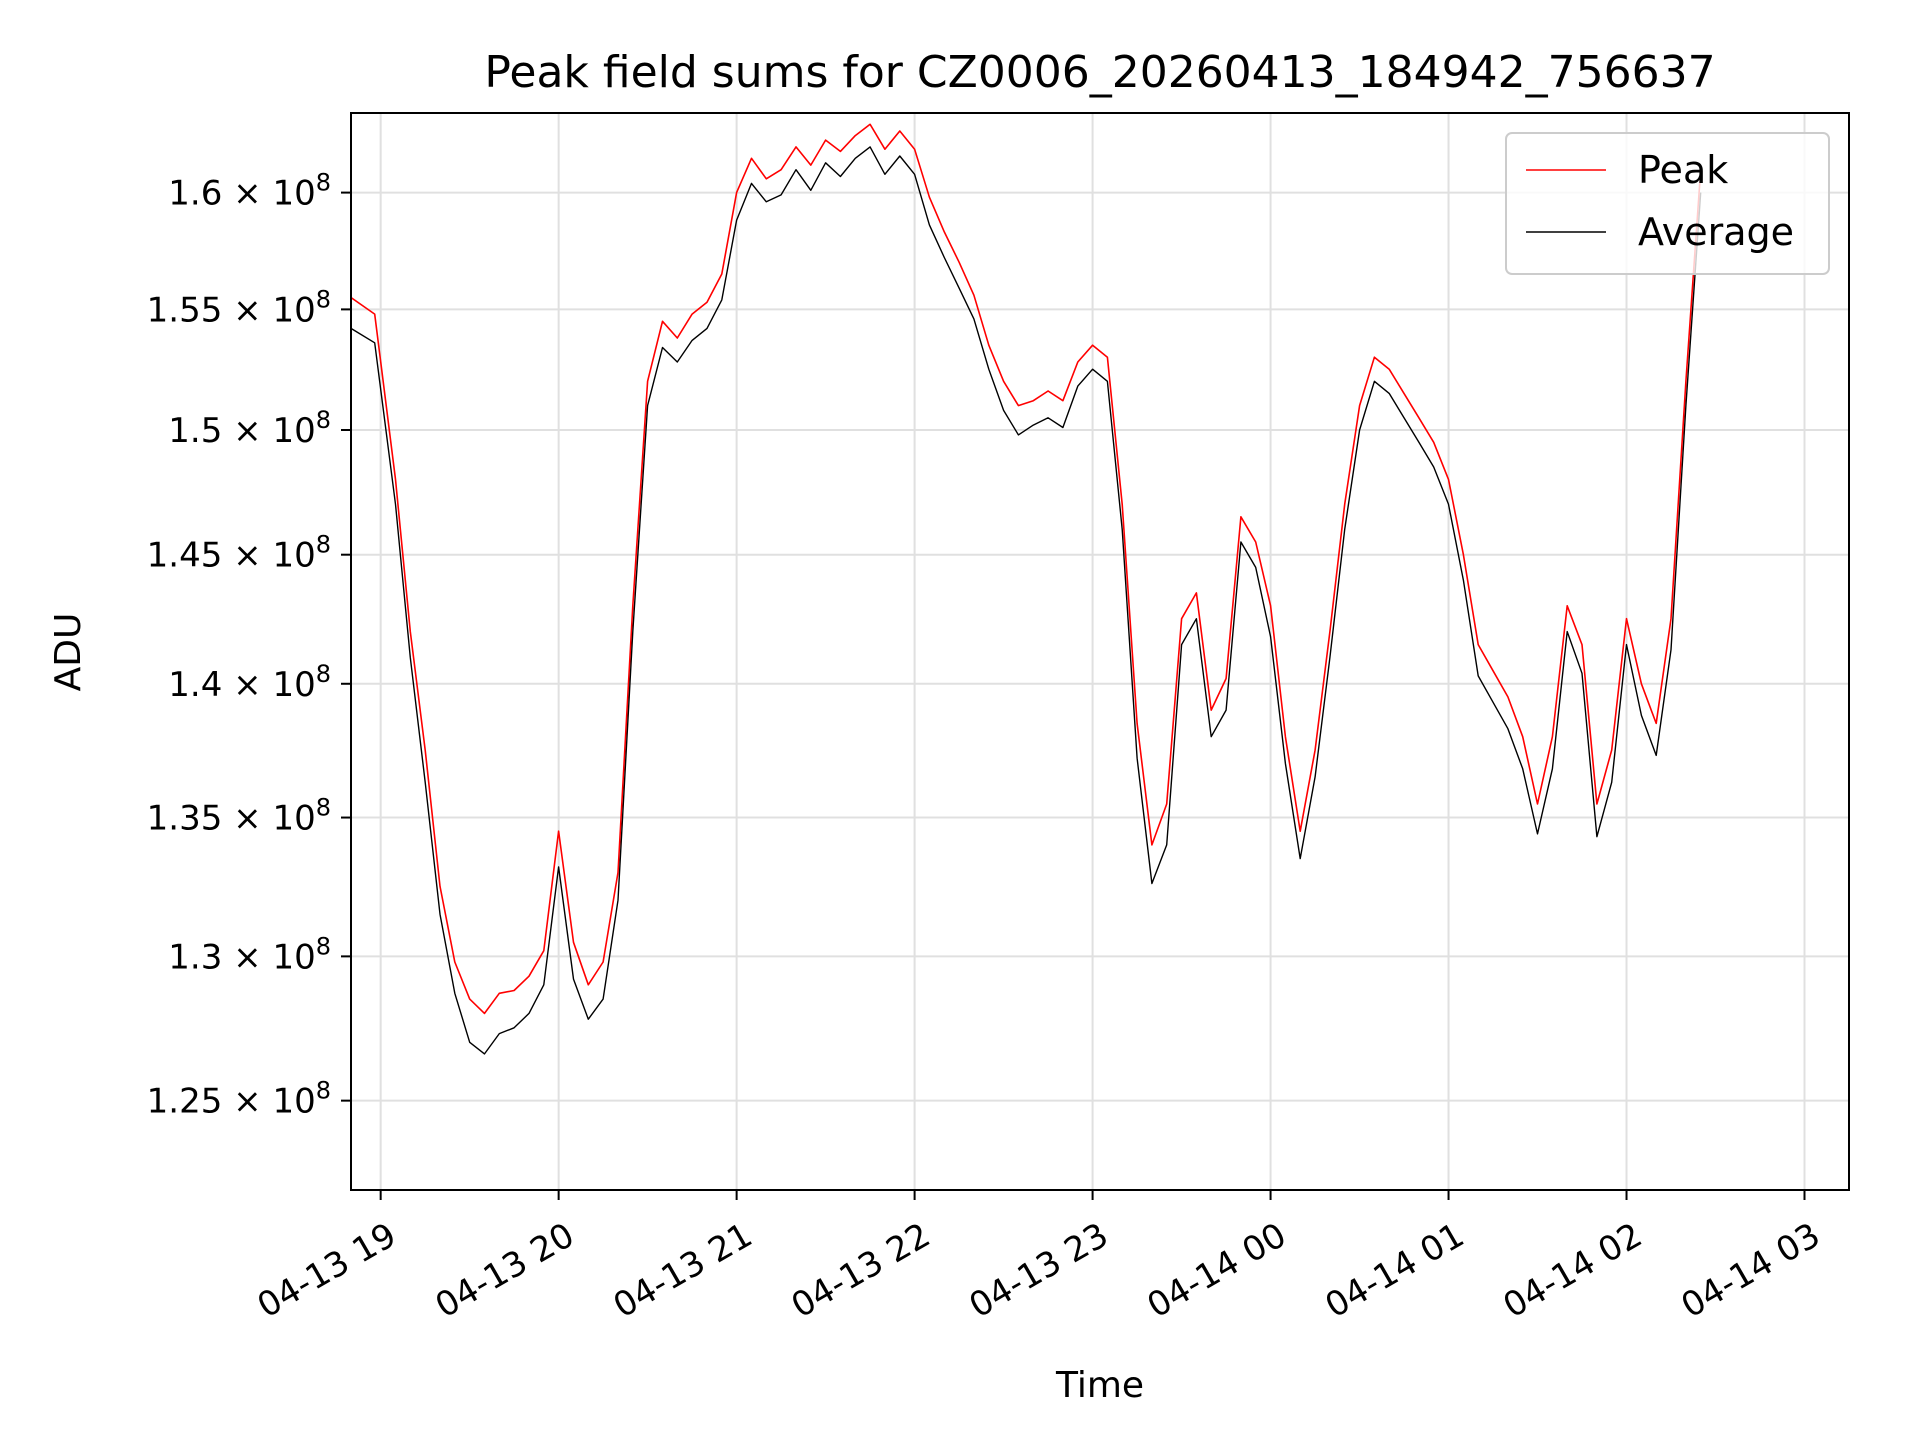  I want to click on y-tick-label: 1.35 × 108, so click(239, 816).